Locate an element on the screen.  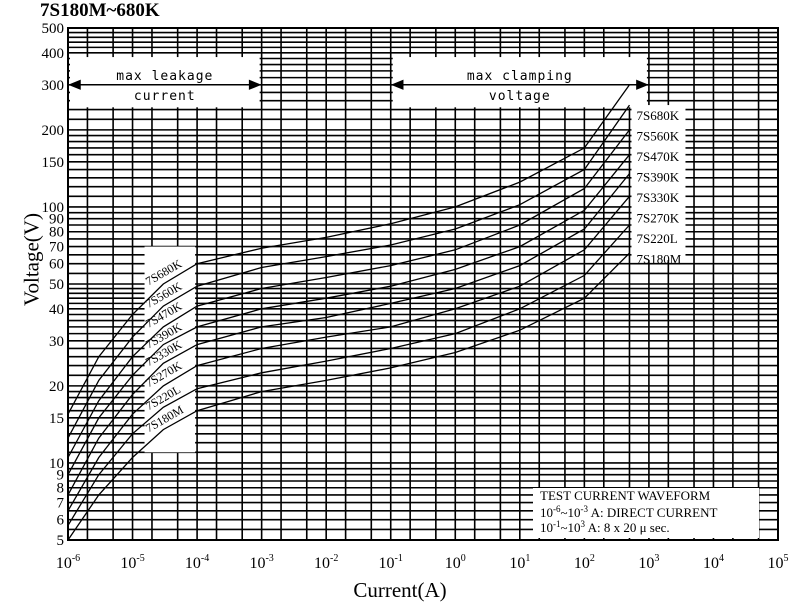
y-tick-label: 100 is located at coordinates (53, 208).